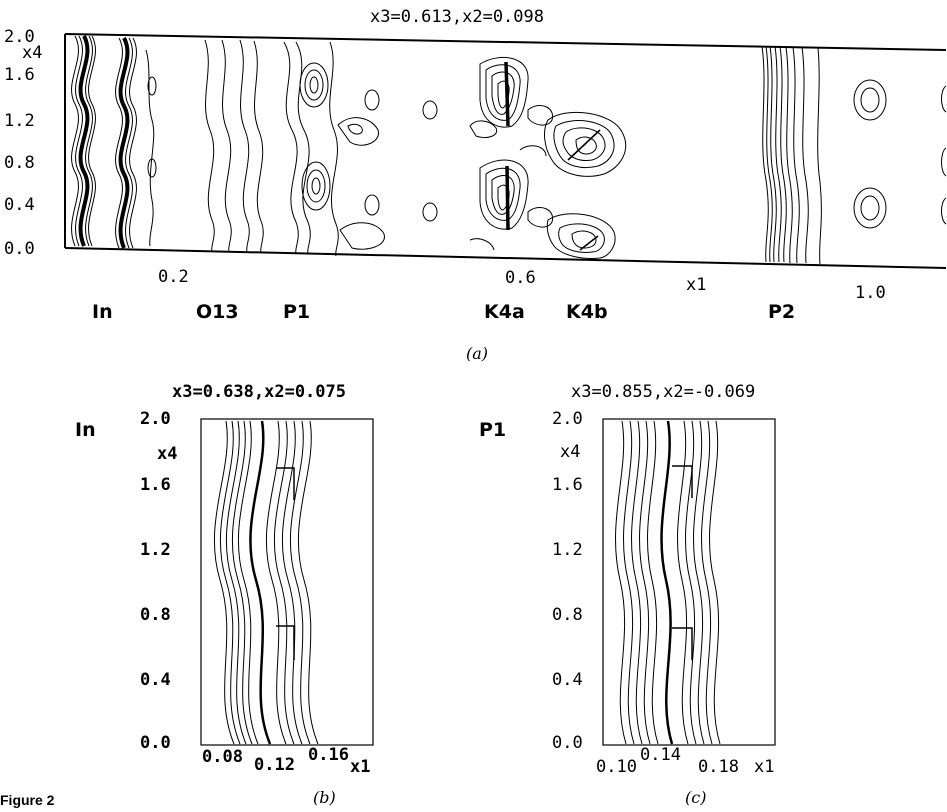 The image size is (947, 812). Describe the element at coordinates (324, 797) in the screenshot. I see `panel-b-caption: (b)` at that location.